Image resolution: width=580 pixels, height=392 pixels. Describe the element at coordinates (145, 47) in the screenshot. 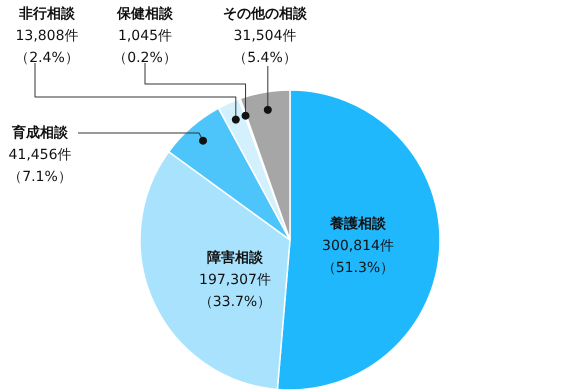

I see `data-label: 1,045件（0.2%）` at that location.